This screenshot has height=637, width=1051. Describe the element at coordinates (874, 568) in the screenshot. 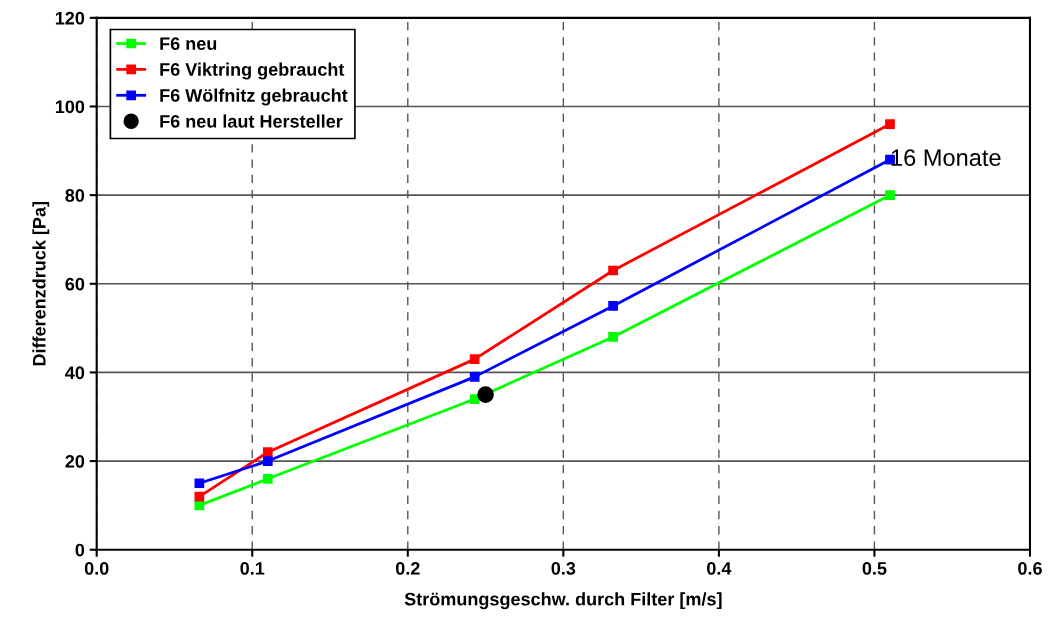

I see `x-tick-label: 0.5` at that location.